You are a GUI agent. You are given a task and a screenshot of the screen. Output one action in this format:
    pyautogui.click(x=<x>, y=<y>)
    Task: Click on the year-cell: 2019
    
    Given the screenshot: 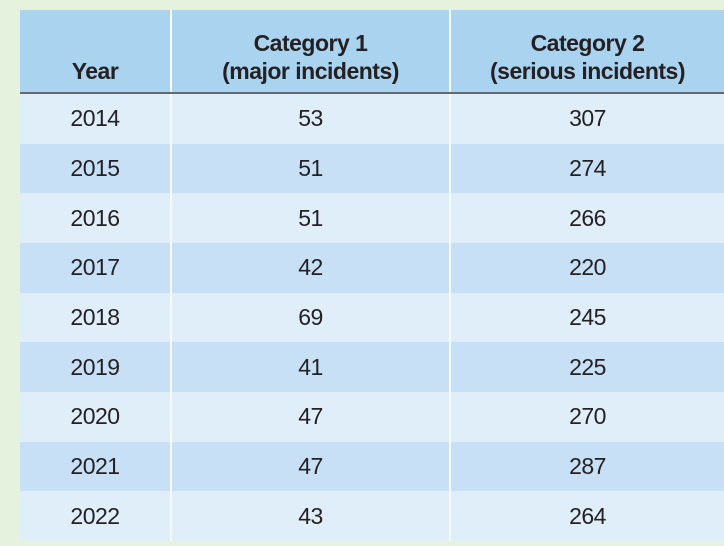 What is the action you would take?
    pyautogui.click(x=96, y=367)
    